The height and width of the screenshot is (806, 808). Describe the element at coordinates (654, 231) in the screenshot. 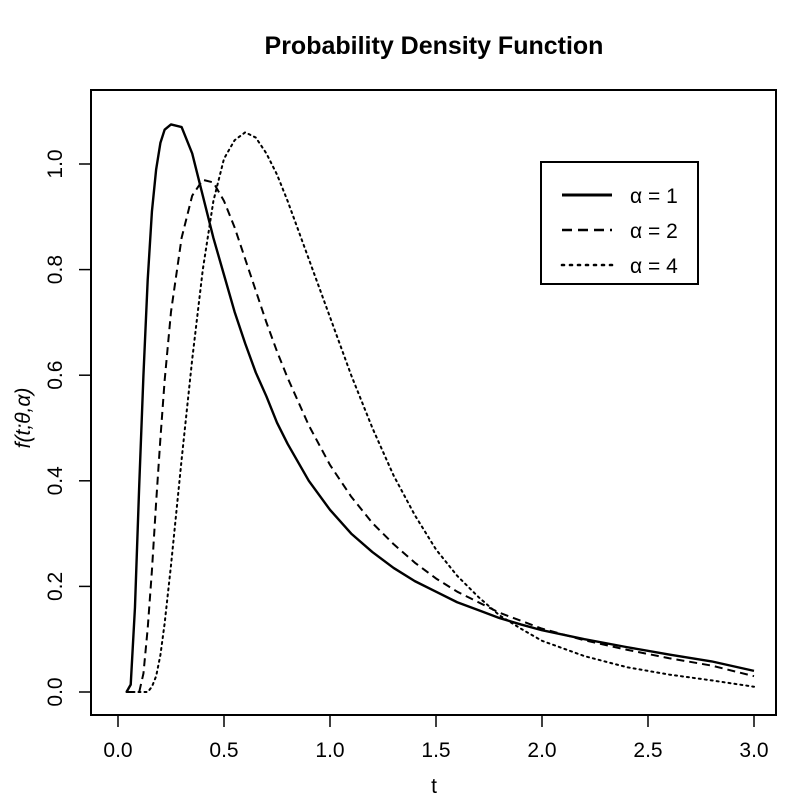

I see `legend-label-2: α = 2` at that location.